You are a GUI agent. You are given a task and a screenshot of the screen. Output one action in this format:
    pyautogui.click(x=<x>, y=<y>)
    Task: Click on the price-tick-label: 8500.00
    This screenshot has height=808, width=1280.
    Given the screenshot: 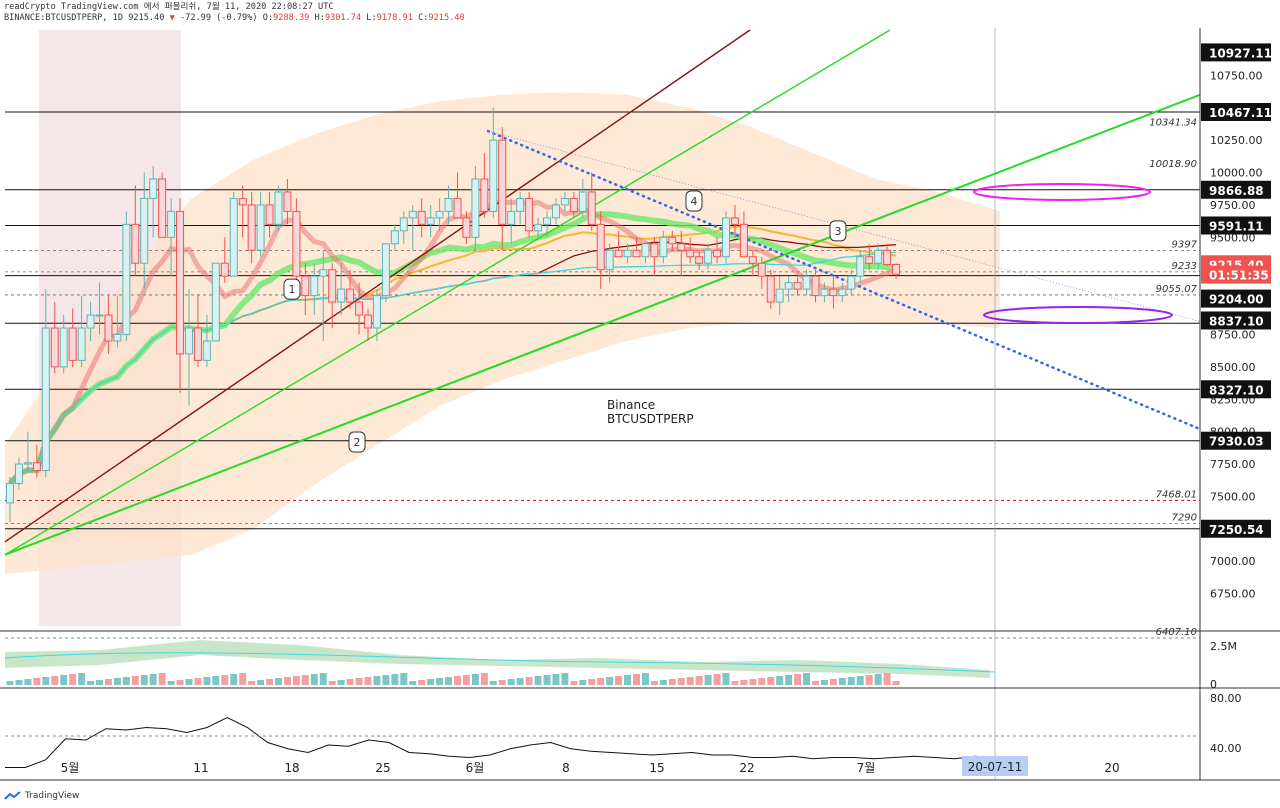 What is the action you would take?
    pyautogui.click(x=1233, y=367)
    